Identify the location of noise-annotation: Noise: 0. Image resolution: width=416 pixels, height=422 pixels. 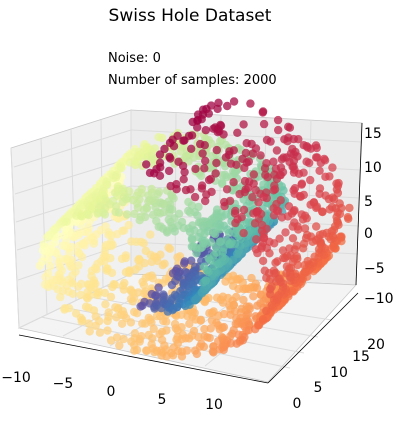
(134, 58).